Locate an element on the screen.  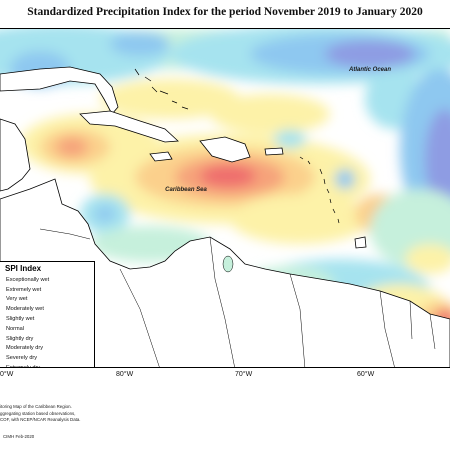
legend-item: Extremely wet is located at coordinates (48, 290).